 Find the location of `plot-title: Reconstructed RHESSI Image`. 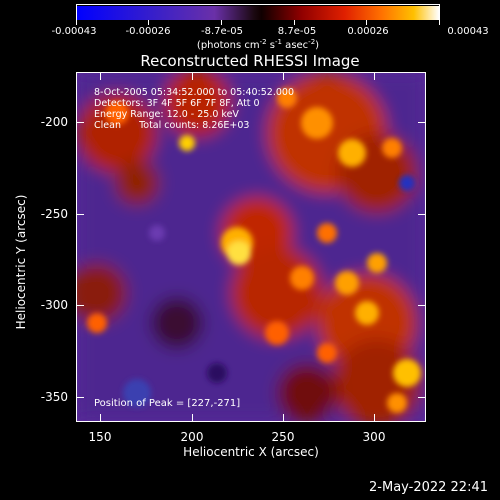

plot-title: Reconstructed RHESSI Image is located at coordinates (250, 61).